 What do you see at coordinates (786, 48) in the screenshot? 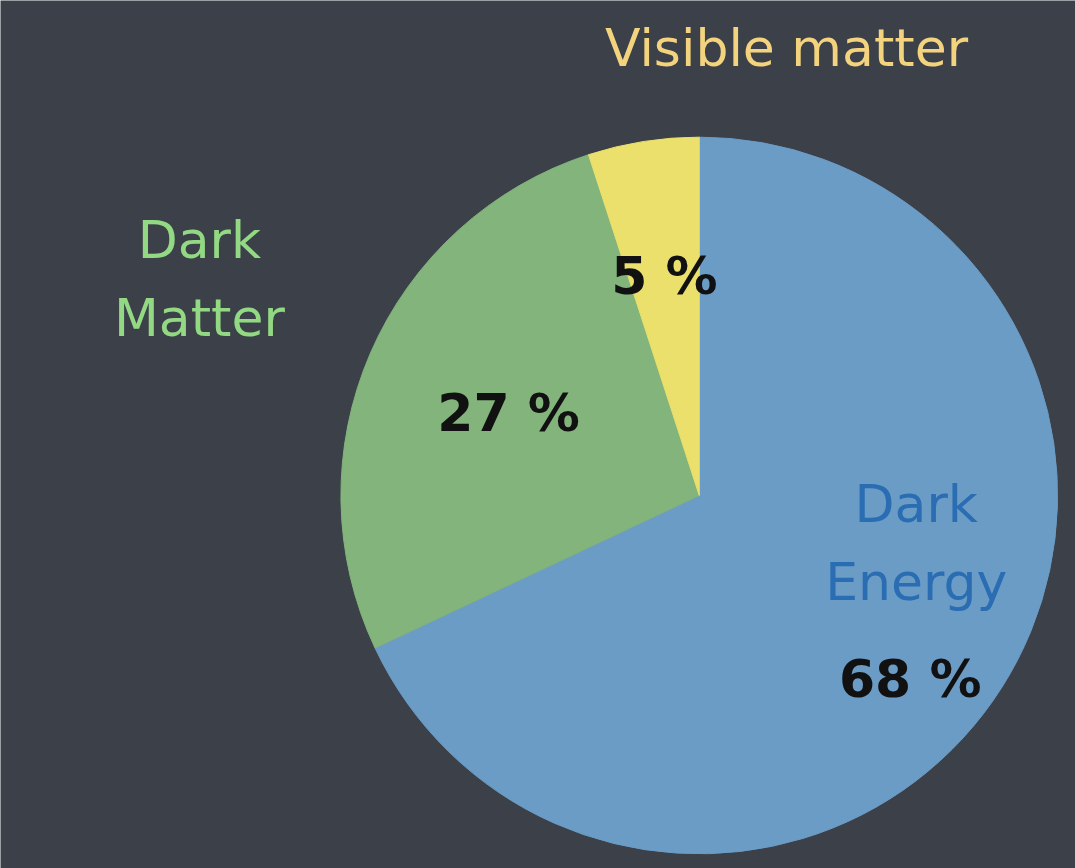
I see `slice-label: Visible matter` at bounding box center [786, 48].